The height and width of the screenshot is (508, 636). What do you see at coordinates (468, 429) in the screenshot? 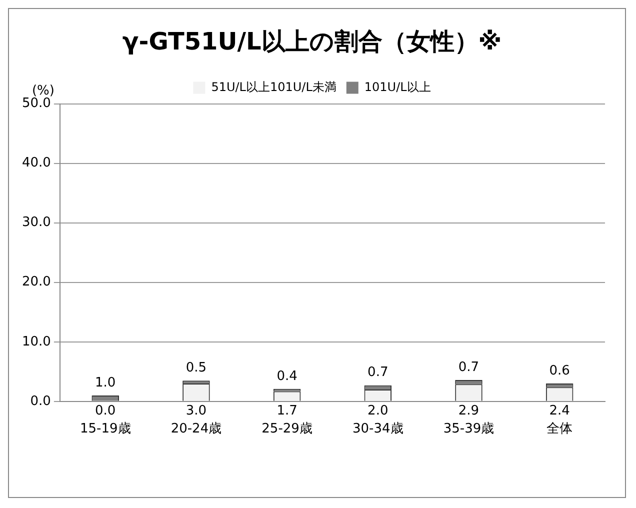
I see `x-tick-label: 35-39歳` at bounding box center [468, 429].